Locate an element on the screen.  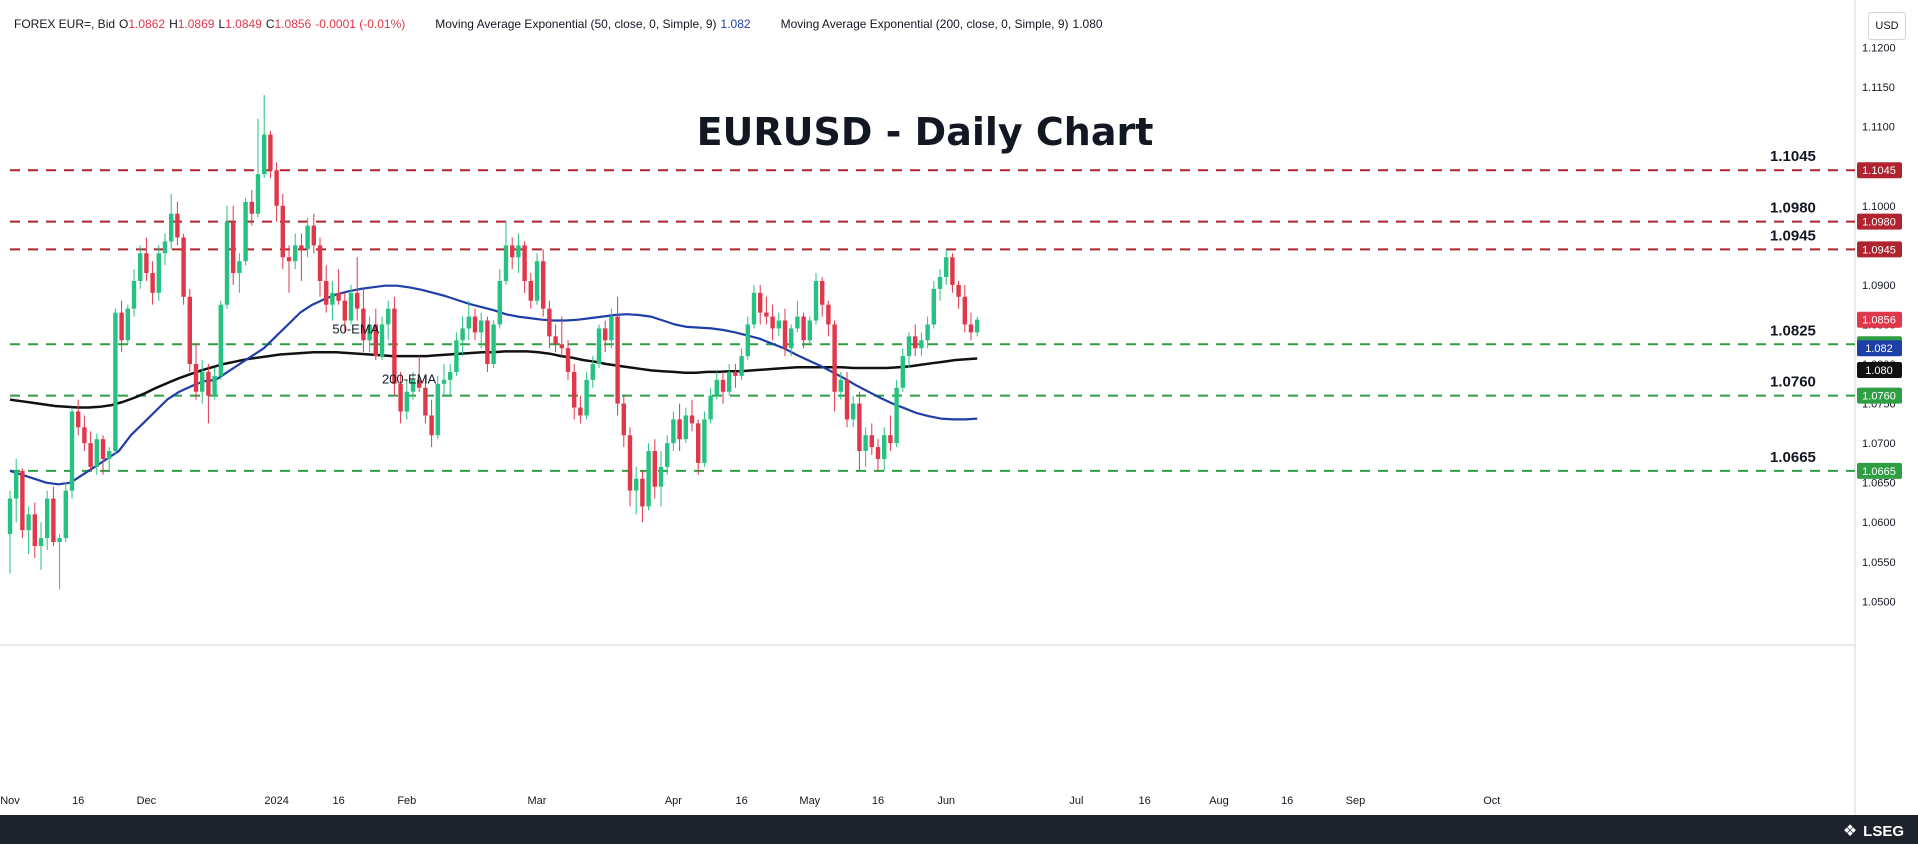
time-tick-label: Oct is located at coordinates (1491, 801).